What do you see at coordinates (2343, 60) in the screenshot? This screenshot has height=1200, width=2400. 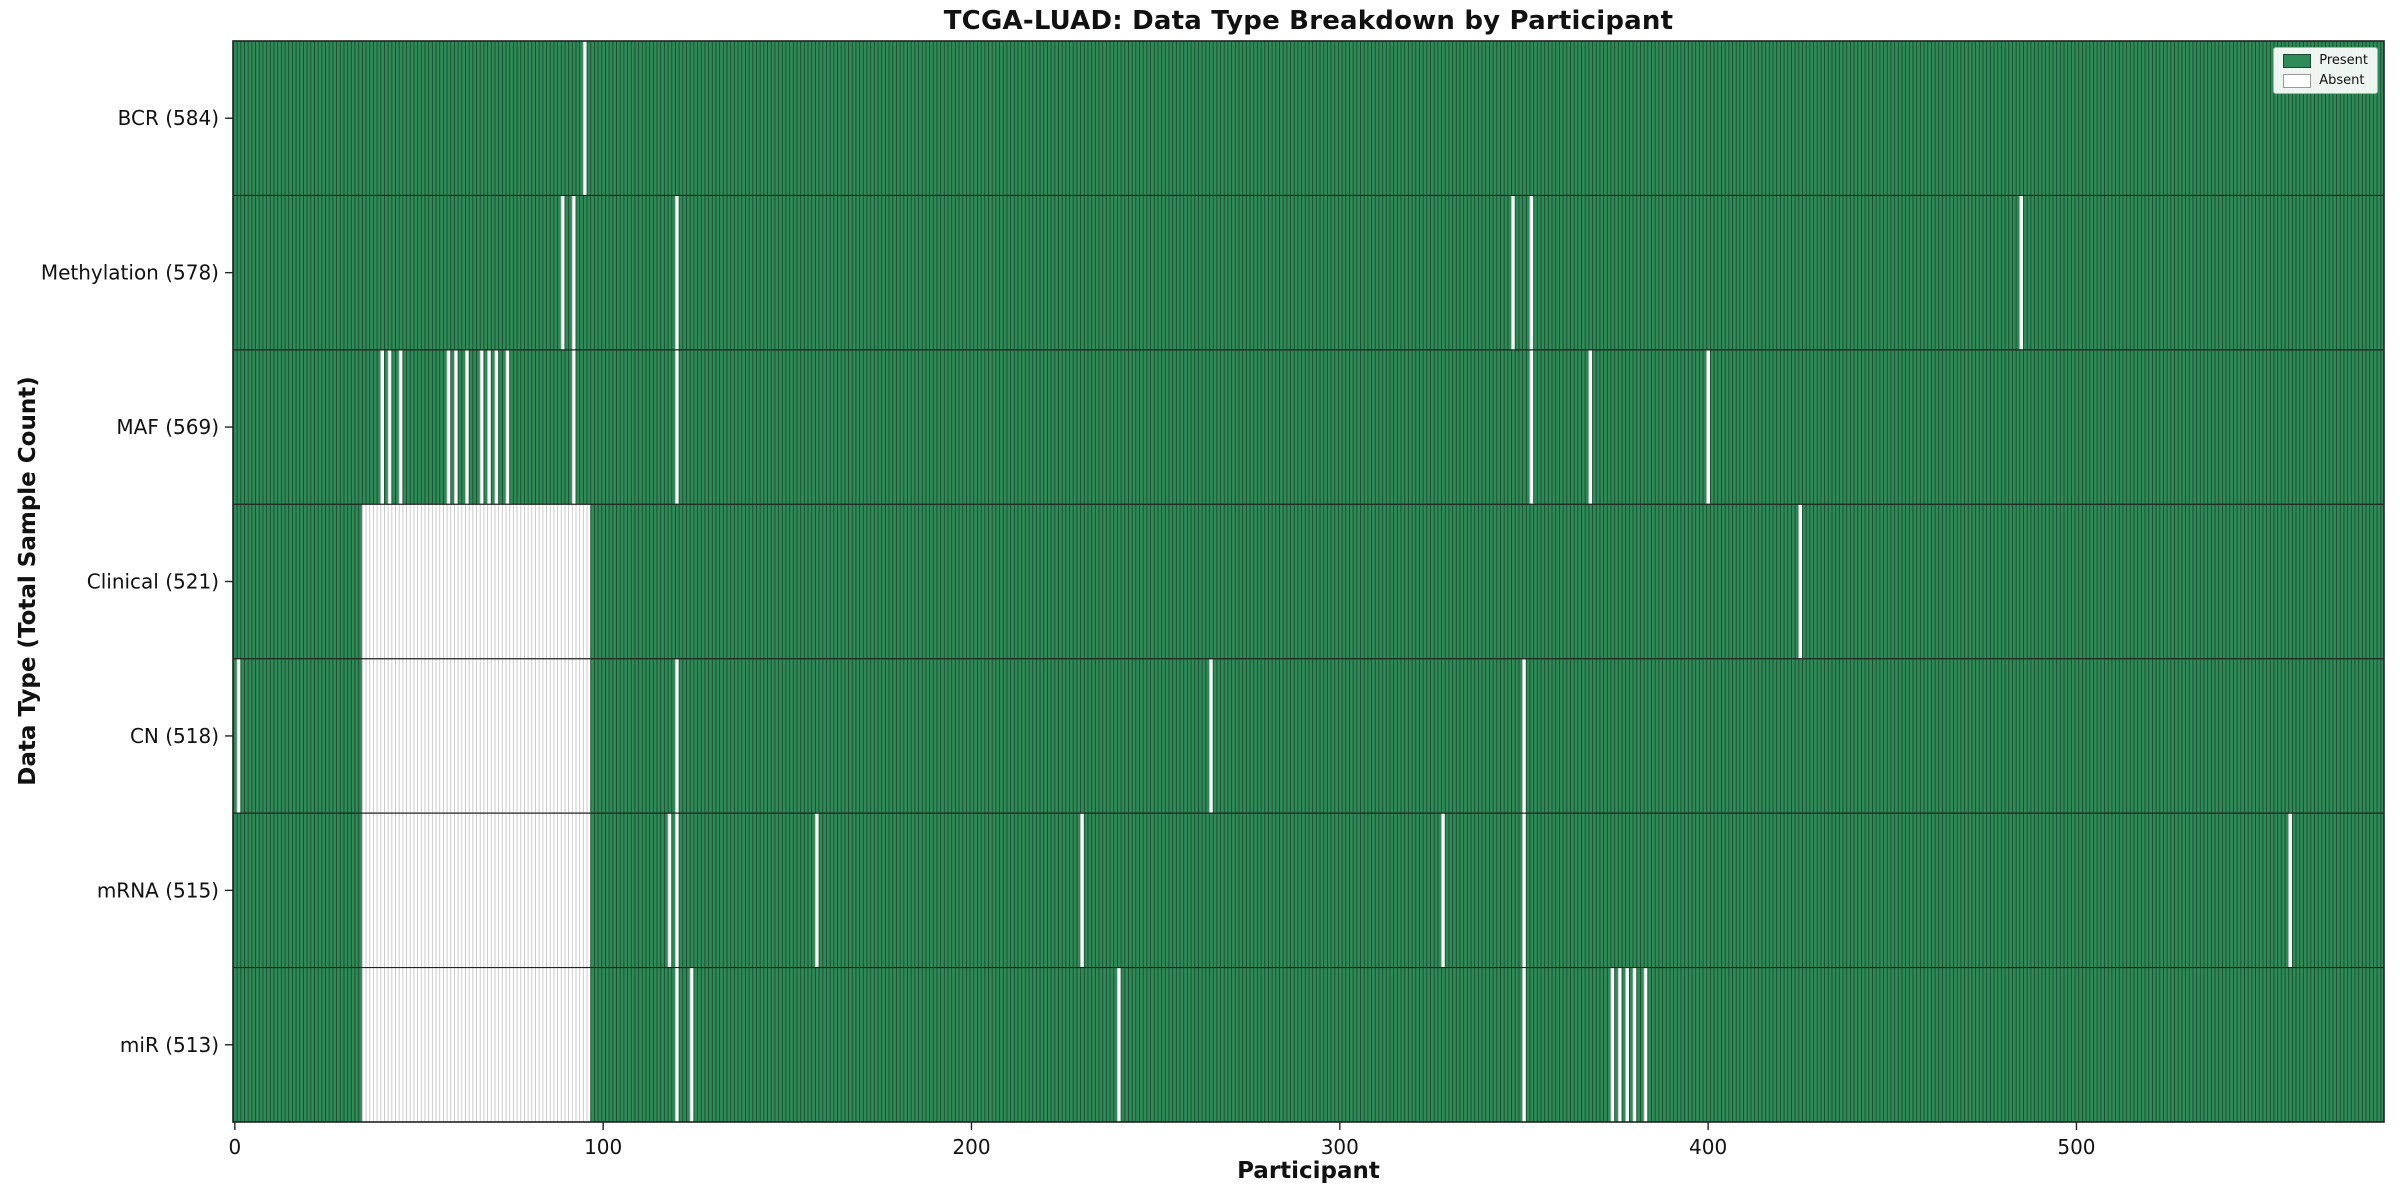 I see `legend-label-present: Present` at bounding box center [2343, 60].